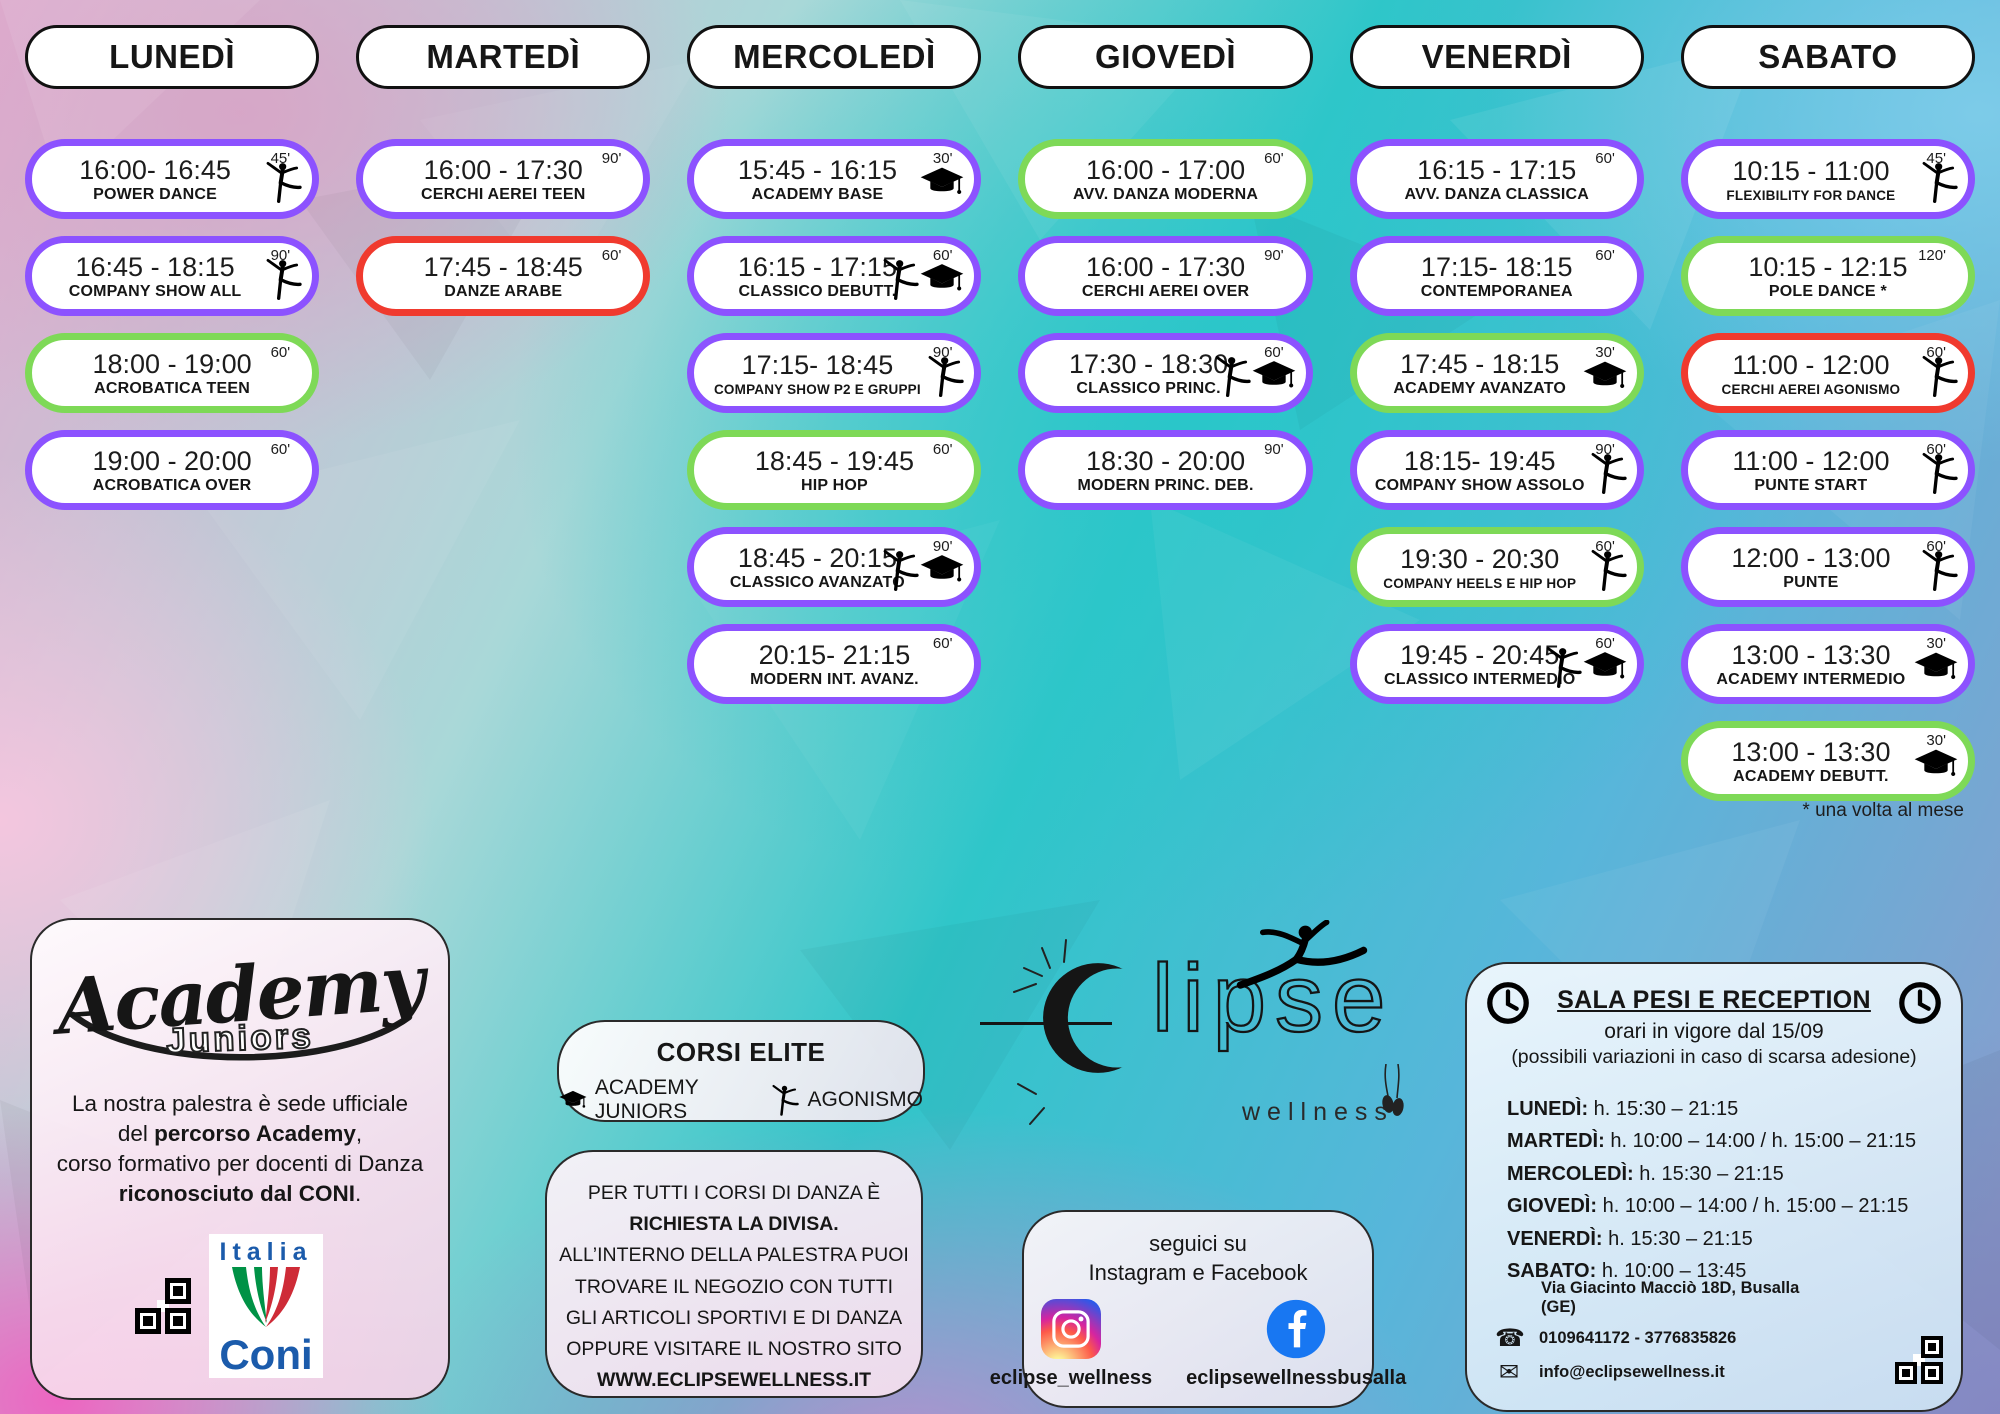 Image resolution: width=2000 pixels, height=1414 pixels. Describe the element at coordinates (817, 195) in the screenshot. I see `class-name: ACADEMY BASE` at that location.